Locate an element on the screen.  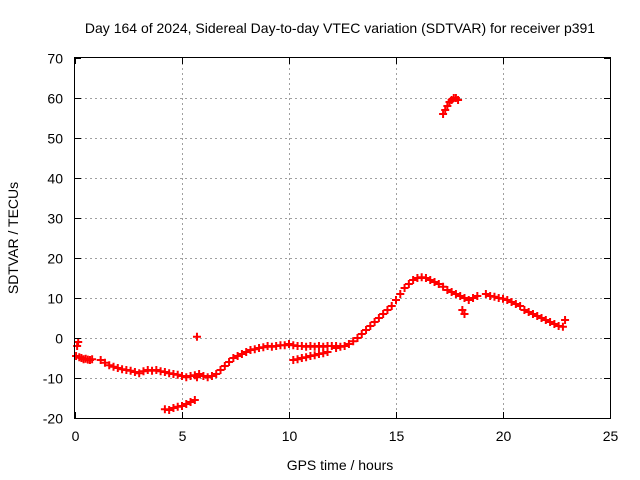
y-tick-label: 70 is located at coordinates (55, 59).